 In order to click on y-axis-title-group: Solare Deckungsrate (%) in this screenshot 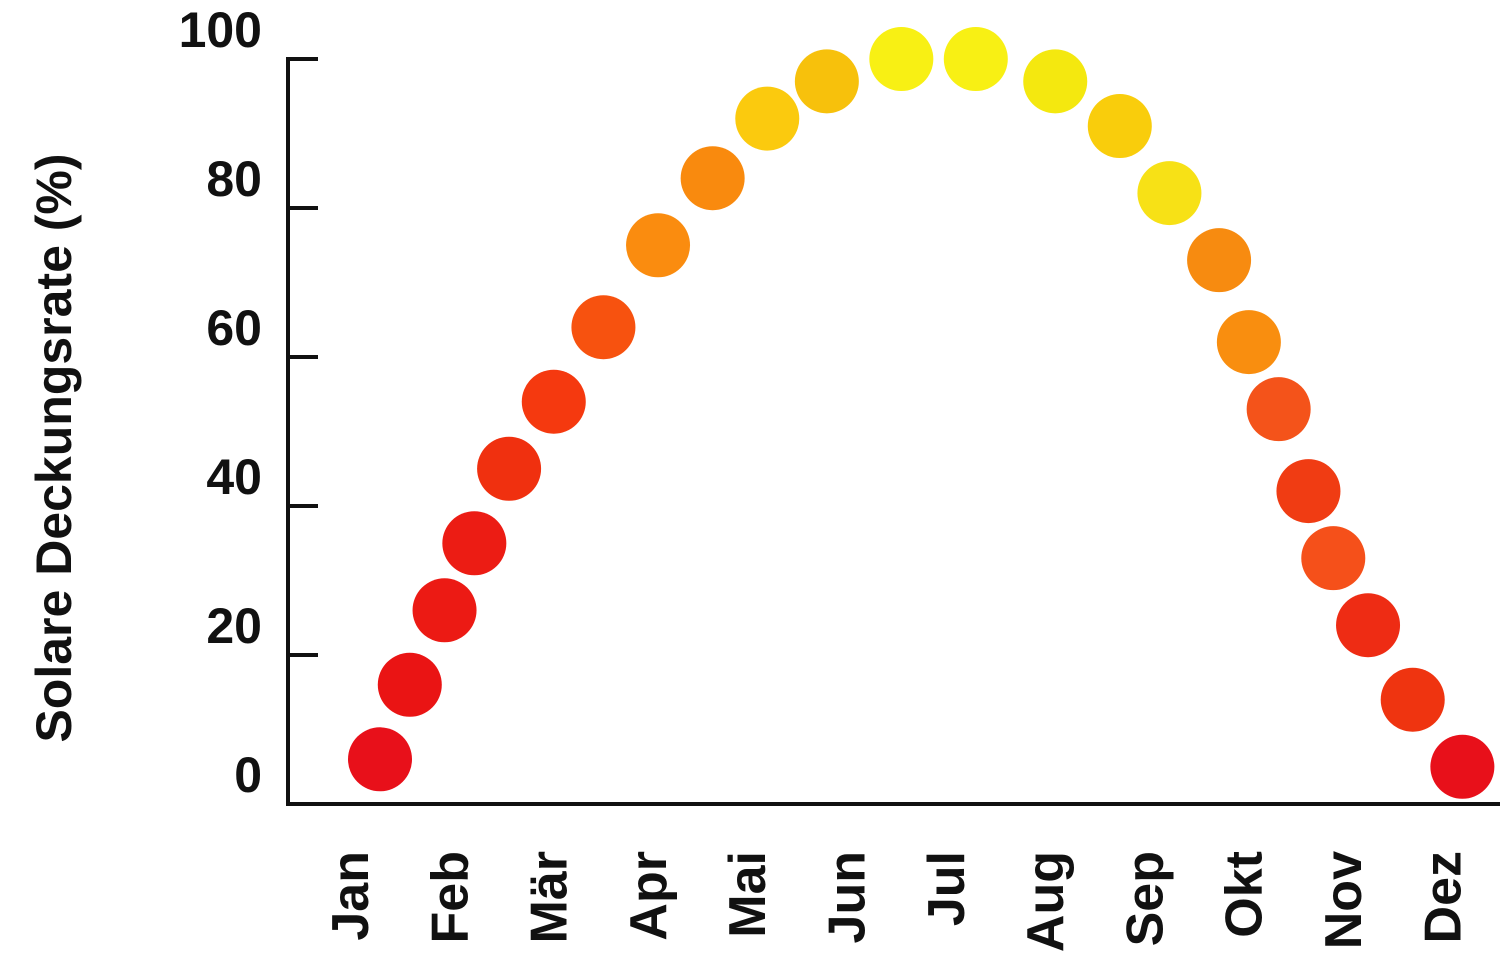, I will do `click(54, 447)`.